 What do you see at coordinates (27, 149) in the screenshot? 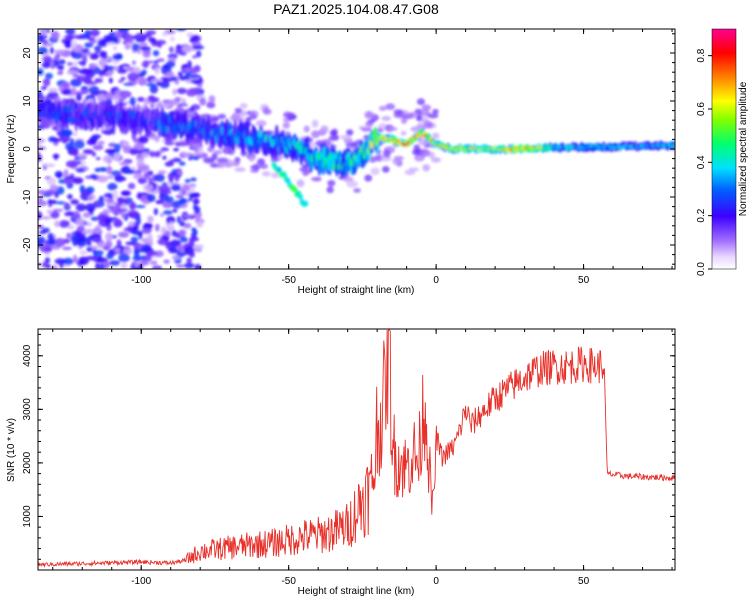
I see `spectrogram-ytick-label: 0` at bounding box center [27, 149].